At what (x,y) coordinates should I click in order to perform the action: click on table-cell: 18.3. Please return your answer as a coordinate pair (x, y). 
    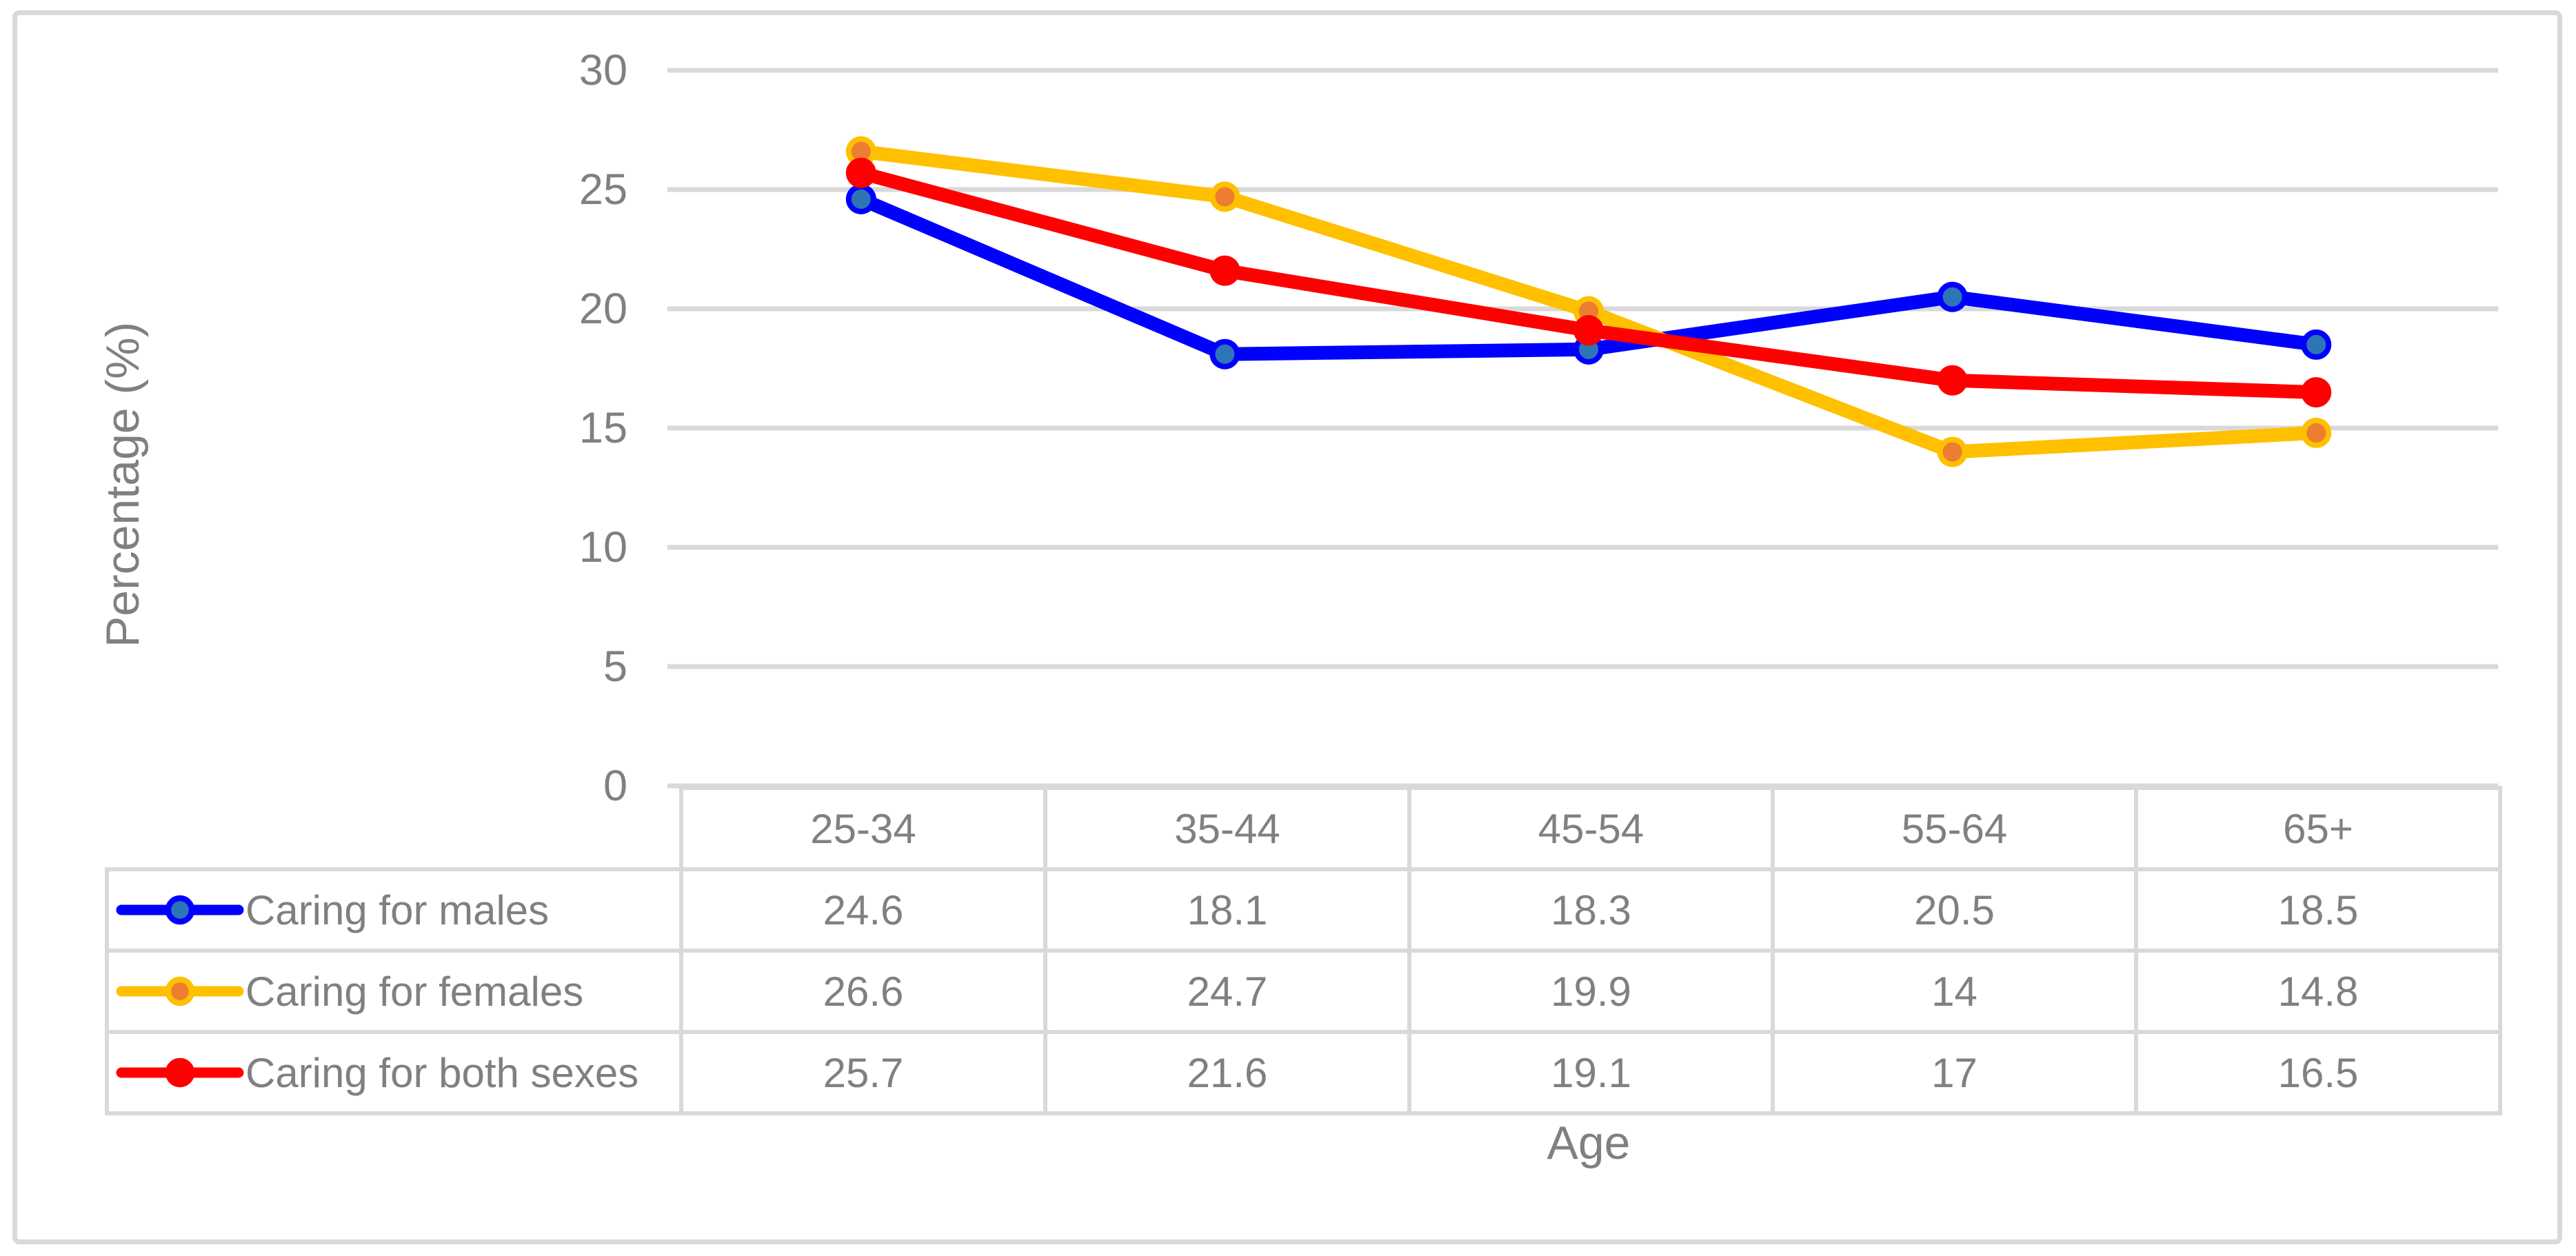
    Looking at the image, I should click on (1591, 910).